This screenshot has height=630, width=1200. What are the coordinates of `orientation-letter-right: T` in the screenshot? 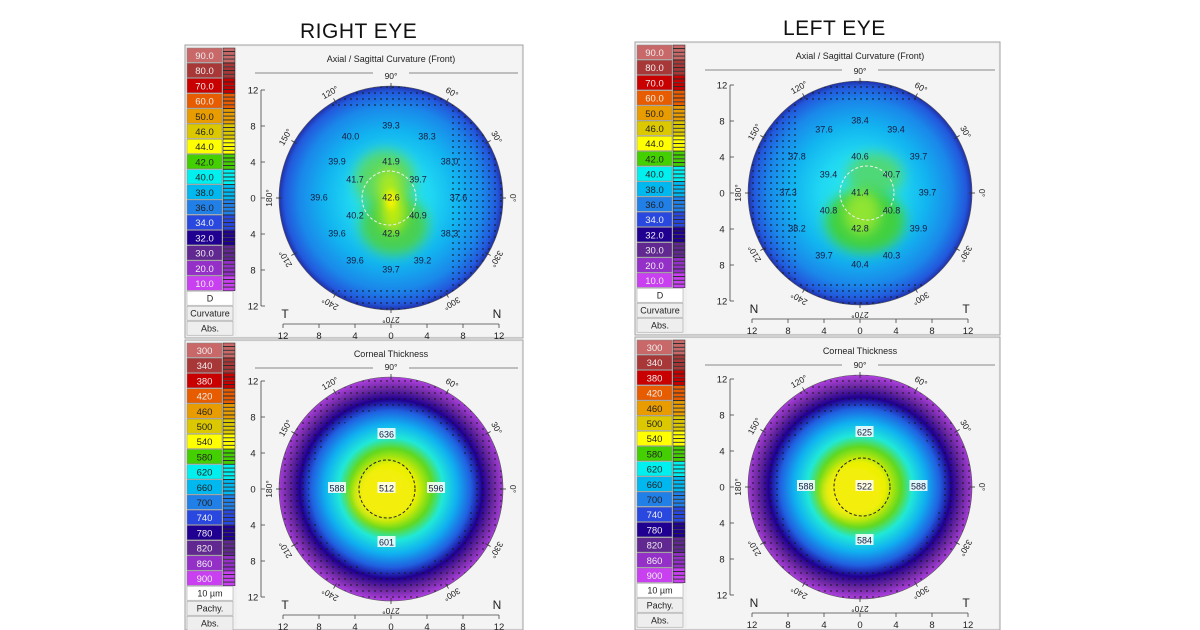 It's located at (966, 309).